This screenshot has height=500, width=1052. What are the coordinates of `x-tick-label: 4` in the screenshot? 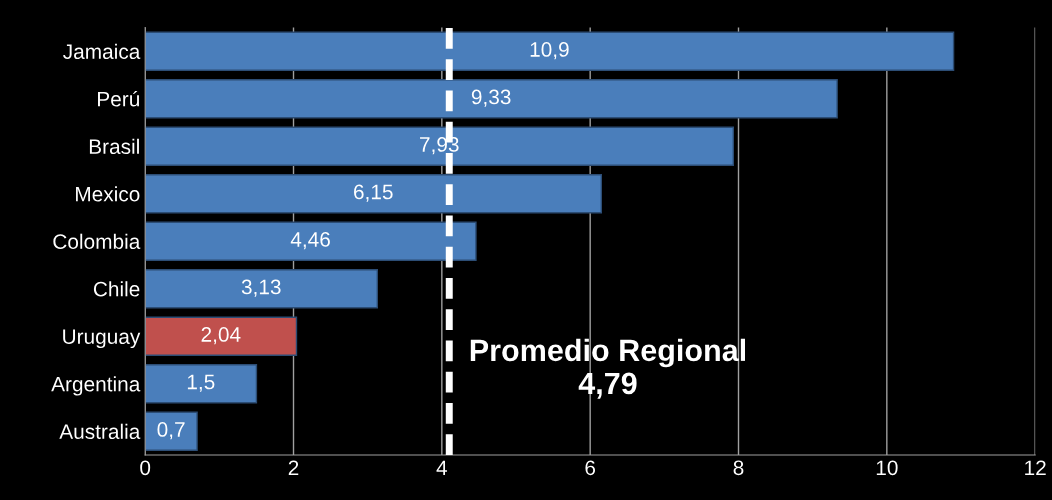 It's located at (442, 467).